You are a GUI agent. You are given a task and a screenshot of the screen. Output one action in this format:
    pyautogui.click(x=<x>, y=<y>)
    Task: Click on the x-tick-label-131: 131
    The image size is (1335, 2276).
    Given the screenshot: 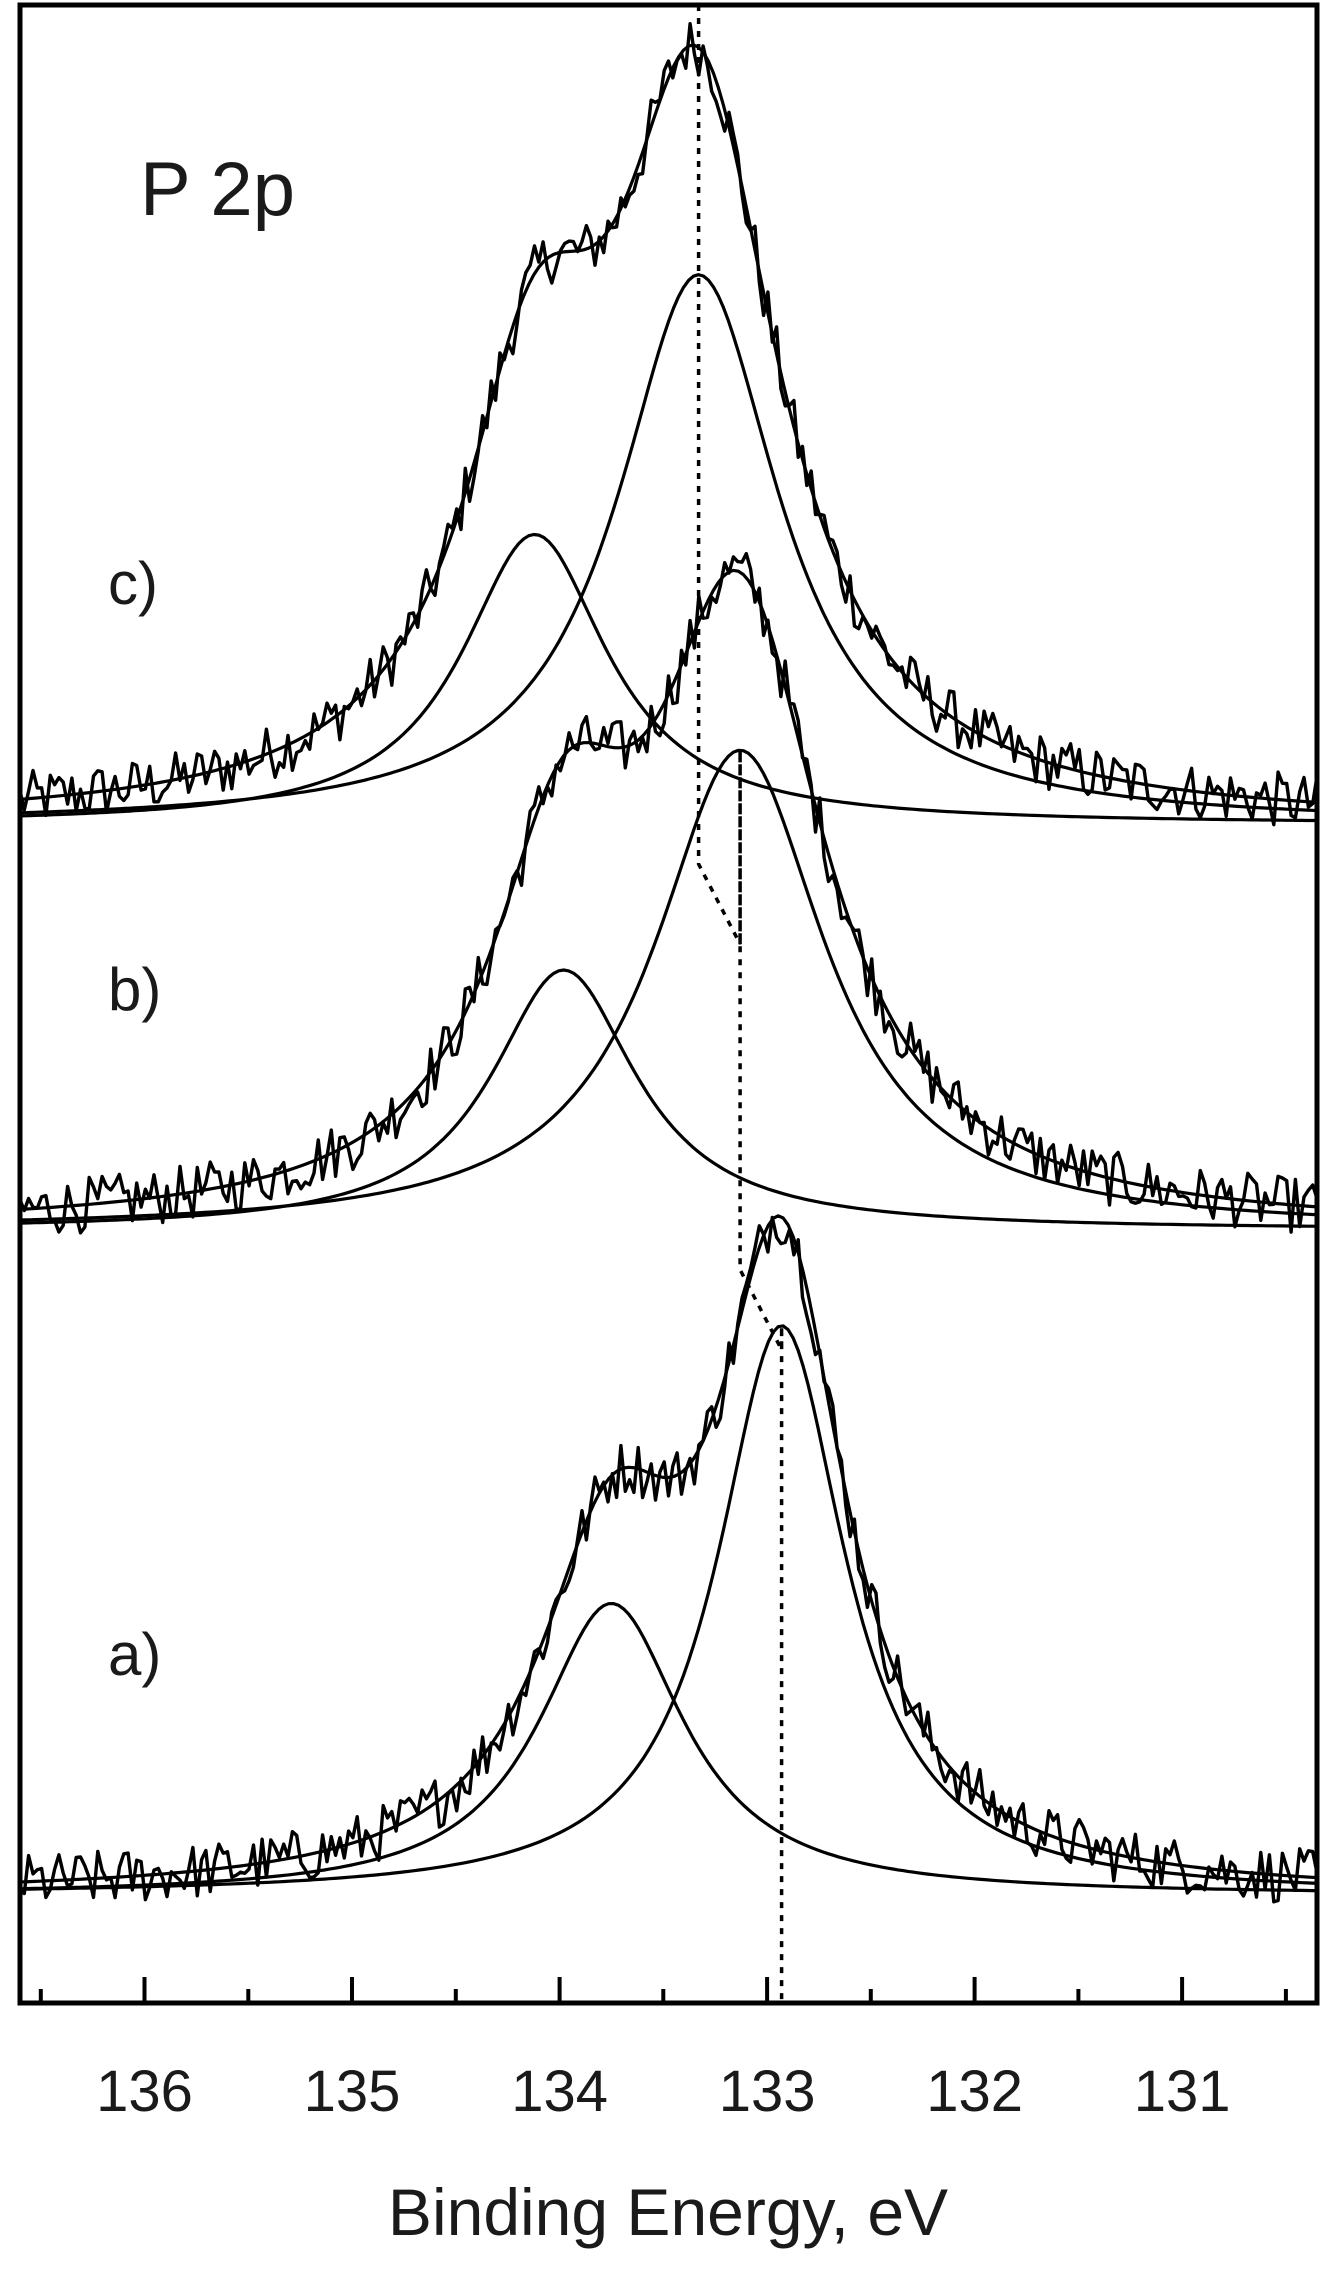 What is the action you would take?
    pyautogui.click(x=1182, y=2091)
    